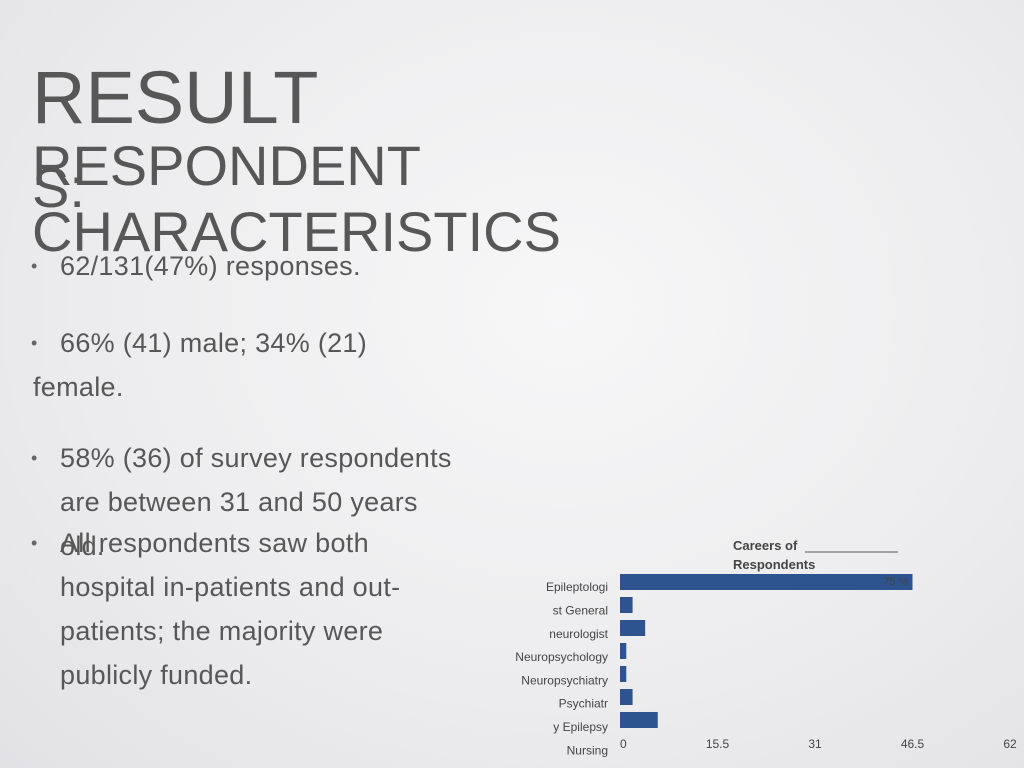 The image size is (1024, 768). Describe the element at coordinates (913, 744) in the screenshot. I see `x-tick-label: 46.5` at that location.